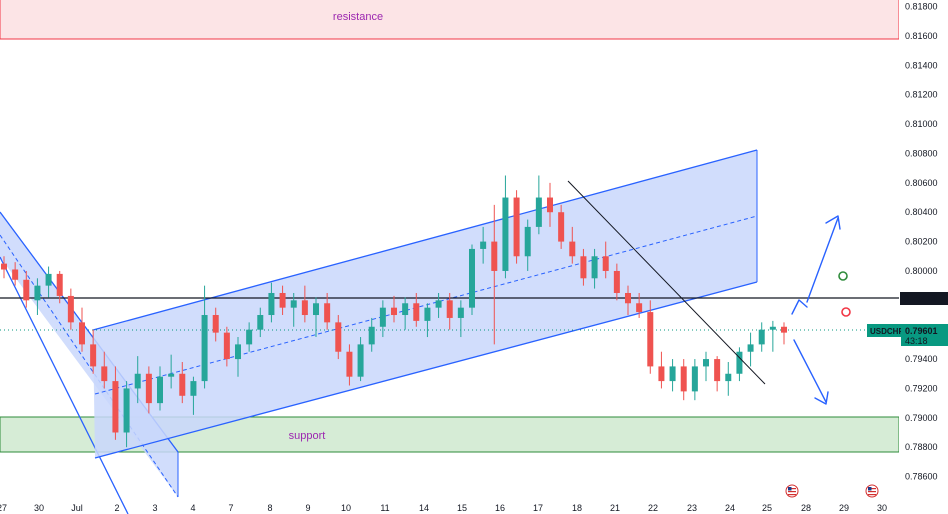 The height and width of the screenshot is (514, 948). What do you see at coordinates (921, 7) in the screenshot?
I see `price-tick-label: 0.81800` at bounding box center [921, 7].